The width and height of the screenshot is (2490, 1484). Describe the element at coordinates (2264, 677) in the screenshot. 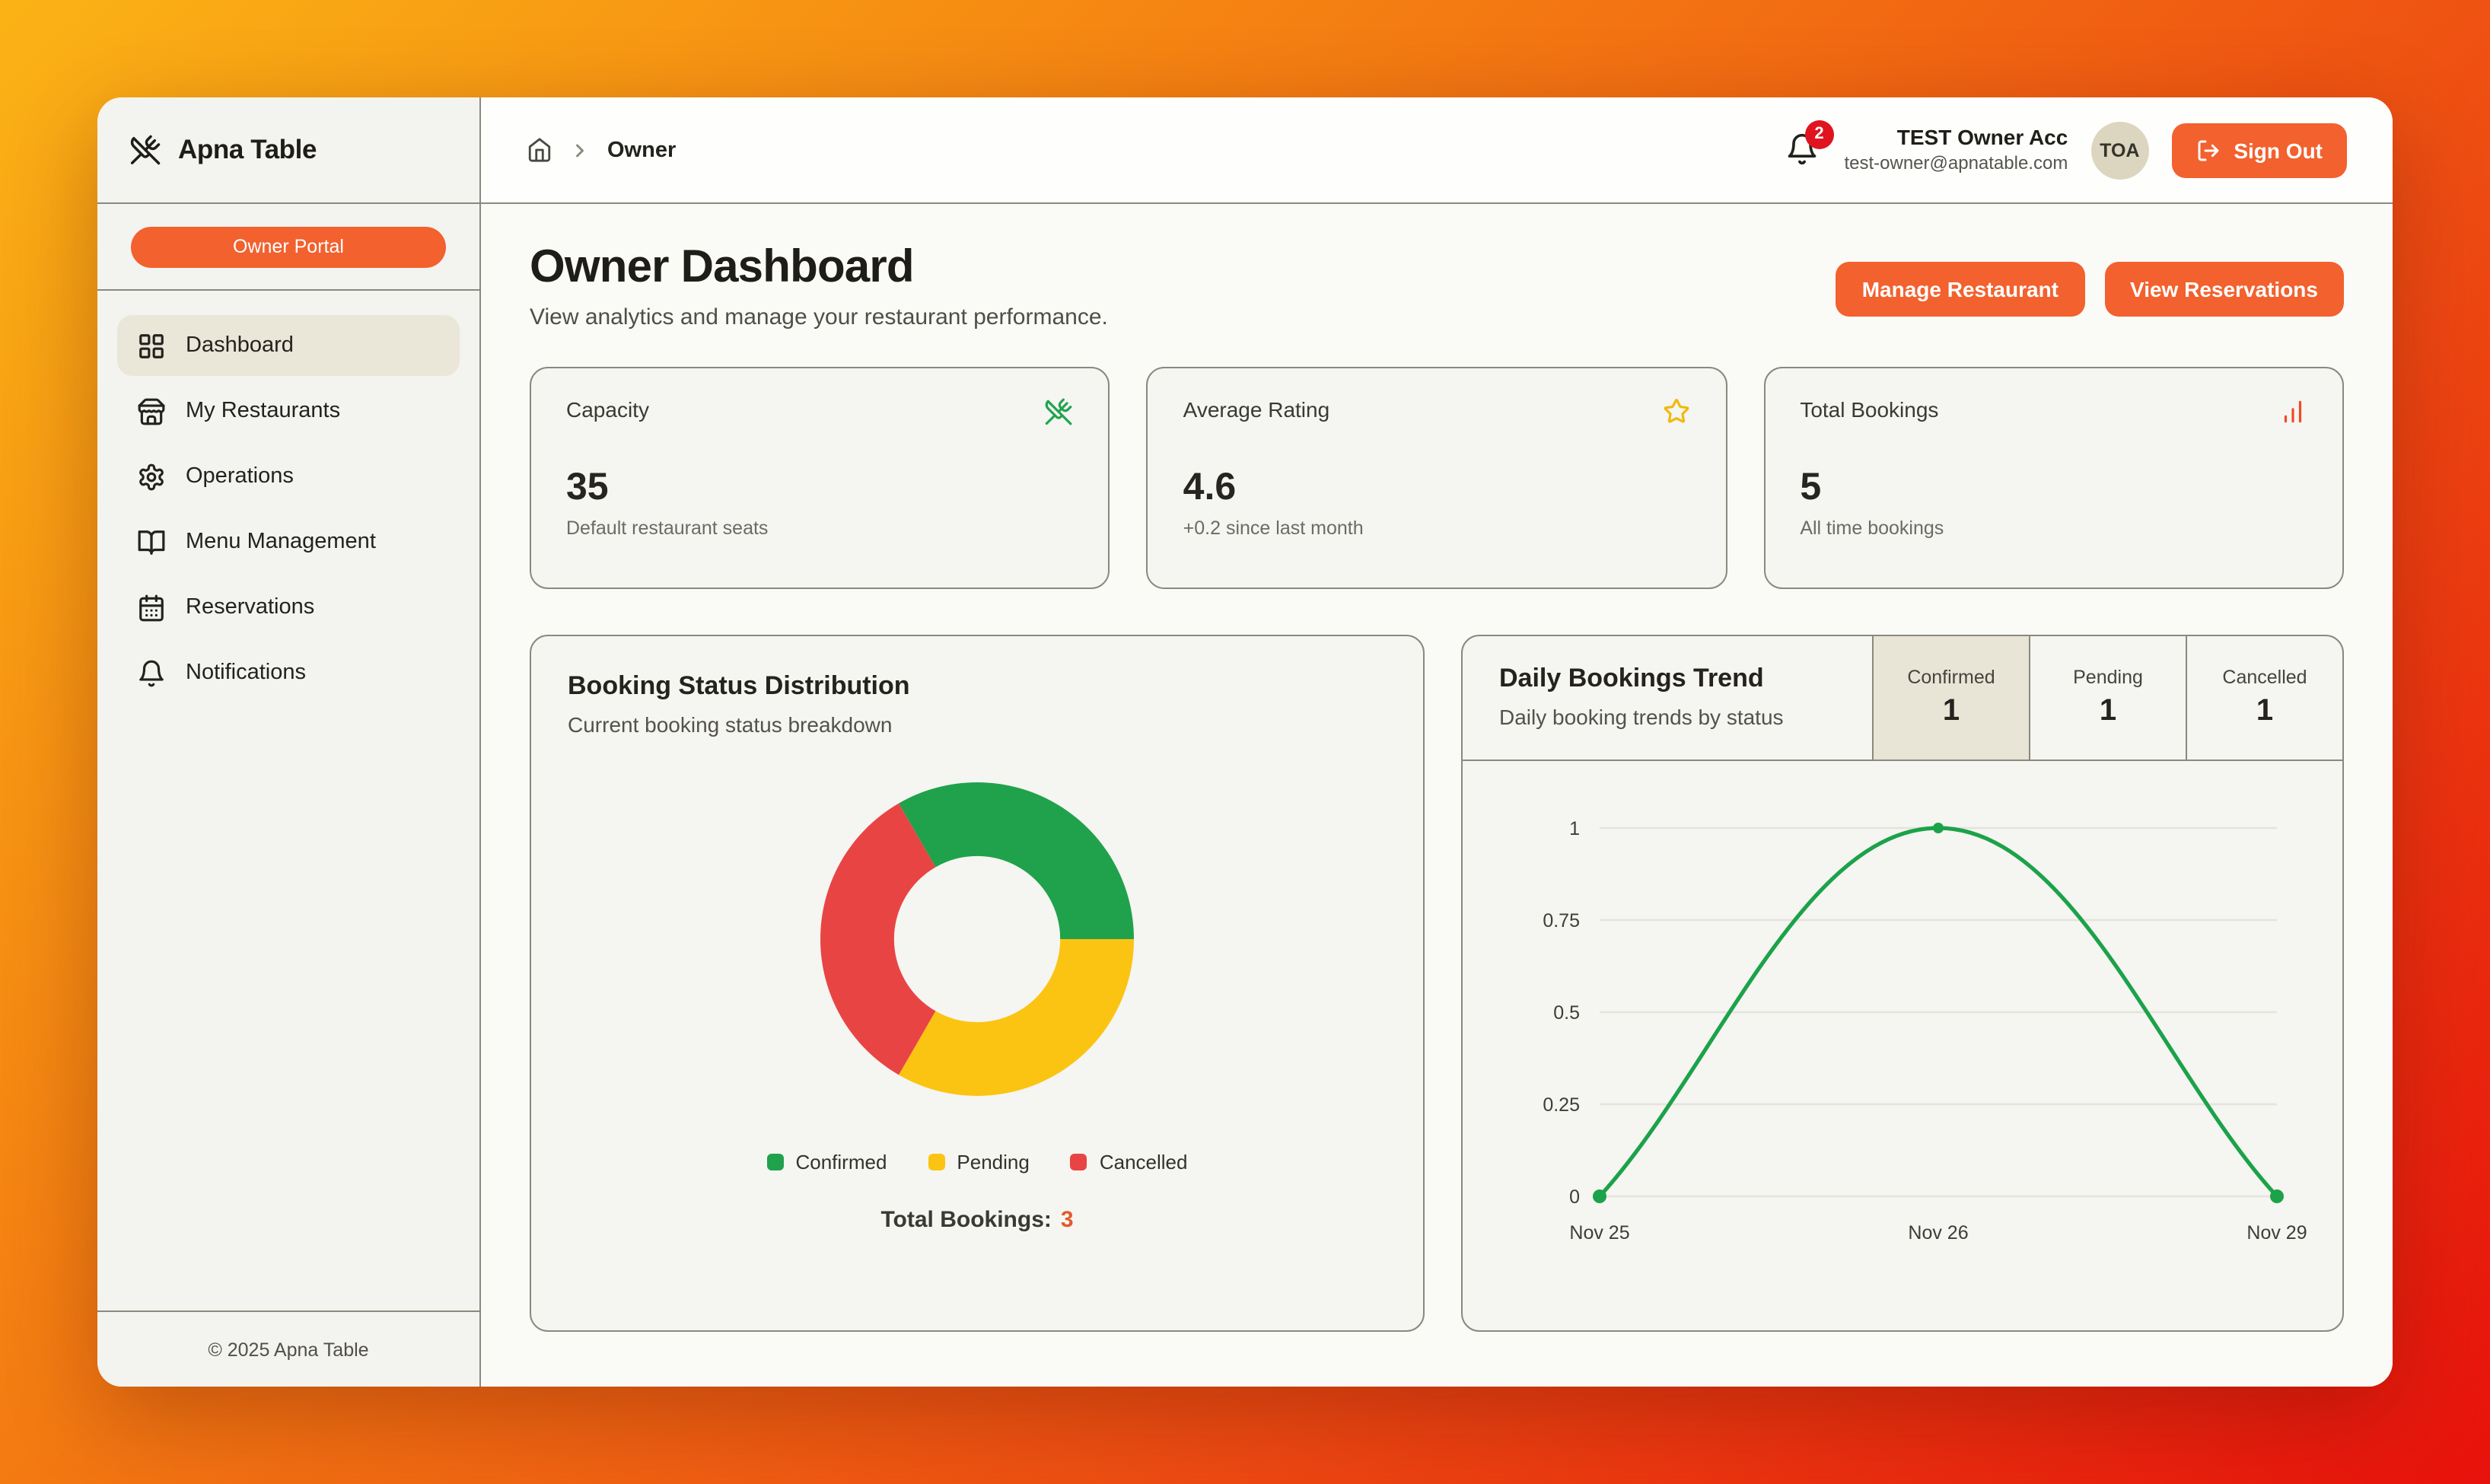

I see `tab-label: Cancelled` at that location.